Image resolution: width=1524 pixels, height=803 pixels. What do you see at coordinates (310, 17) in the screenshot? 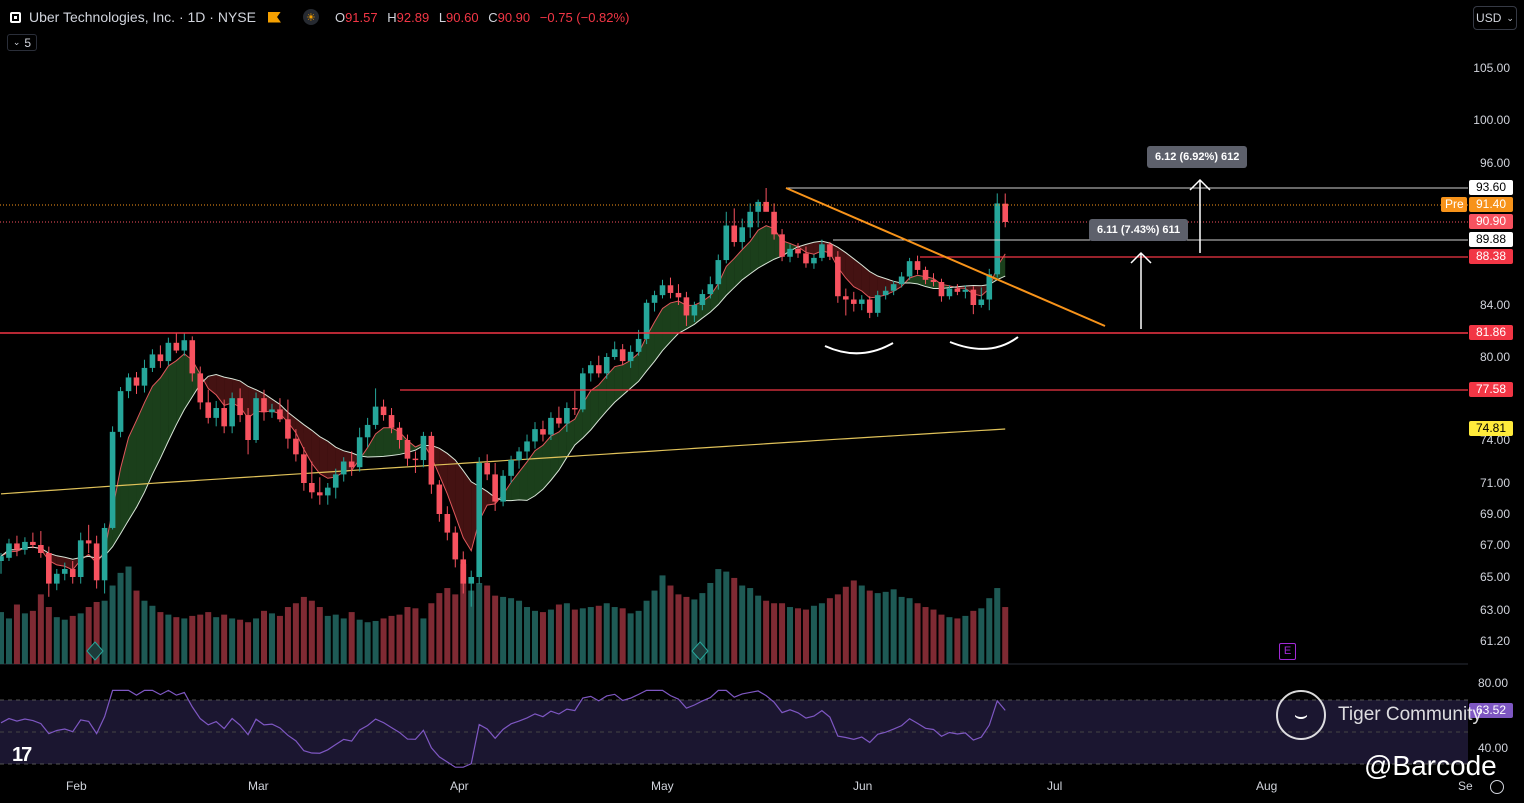
I see `market-session-icon: ☀` at bounding box center [310, 17].